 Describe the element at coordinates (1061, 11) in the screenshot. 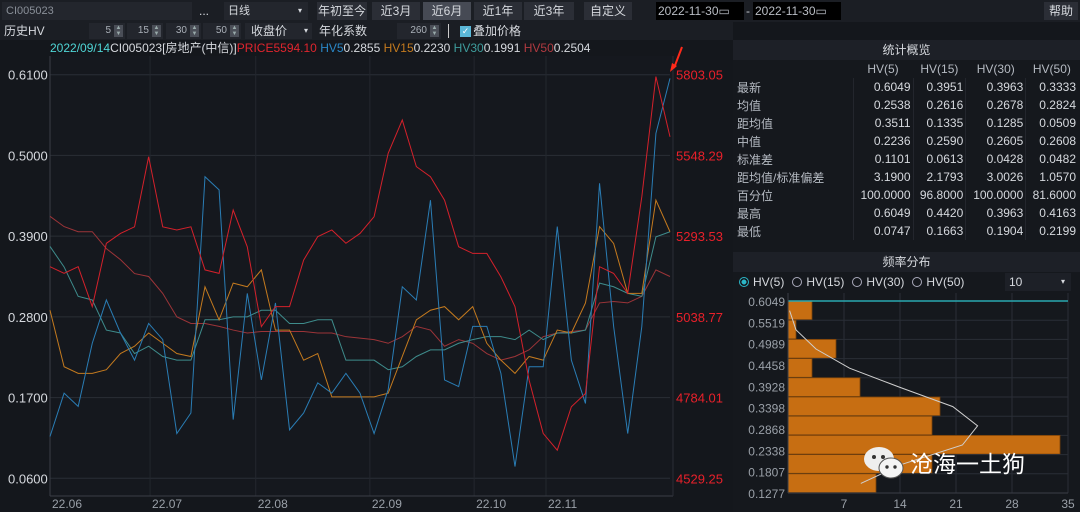

I see `help-button: 帮助` at that location.